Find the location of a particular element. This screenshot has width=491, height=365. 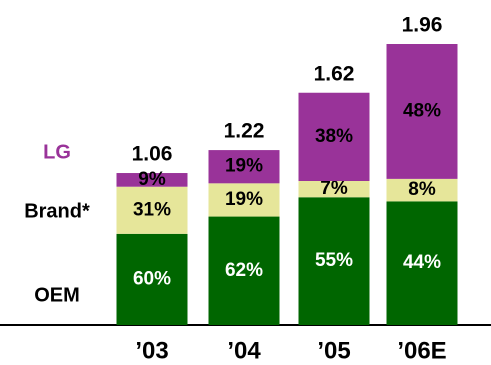

total-label: 1.96 is located at coordinates (422, 25).